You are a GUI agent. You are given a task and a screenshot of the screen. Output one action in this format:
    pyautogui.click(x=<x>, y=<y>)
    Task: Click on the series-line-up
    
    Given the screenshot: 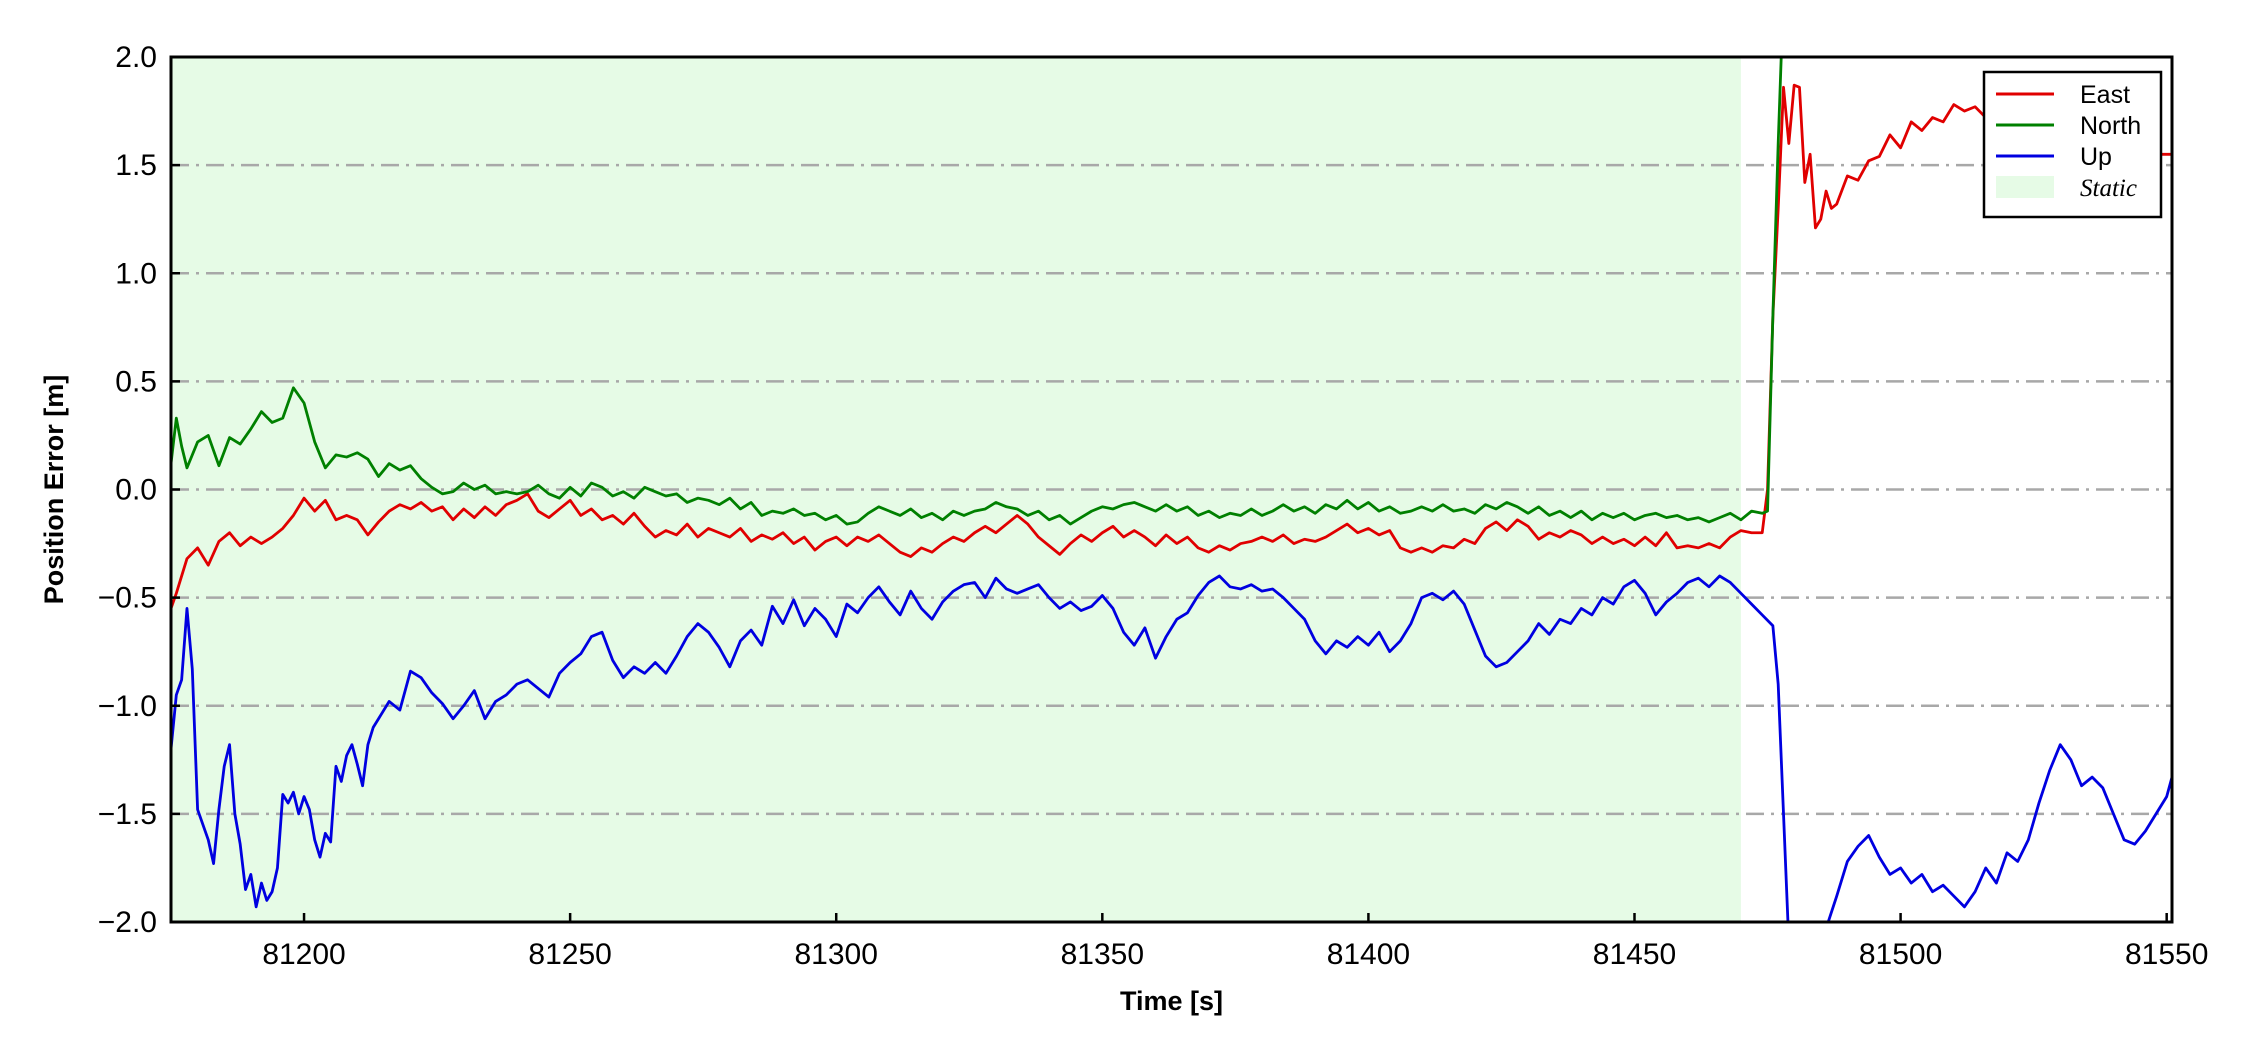 What is the action you would take?
    pyautogui.click(x=1992, y=832)
    